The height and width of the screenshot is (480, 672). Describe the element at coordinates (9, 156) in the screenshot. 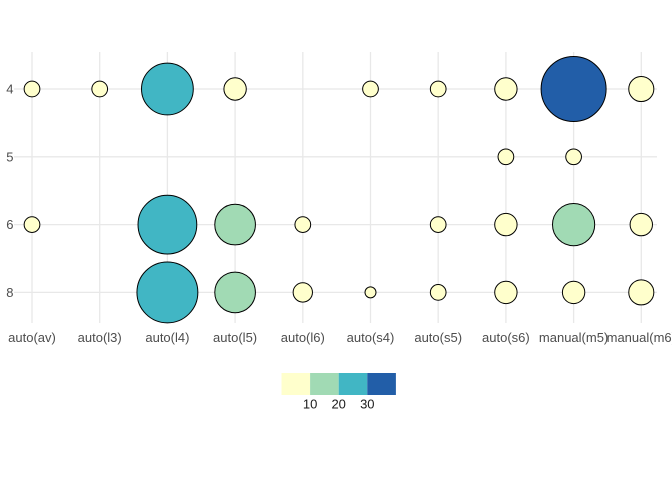

I see `y-tick-label-5: 5` at that location.